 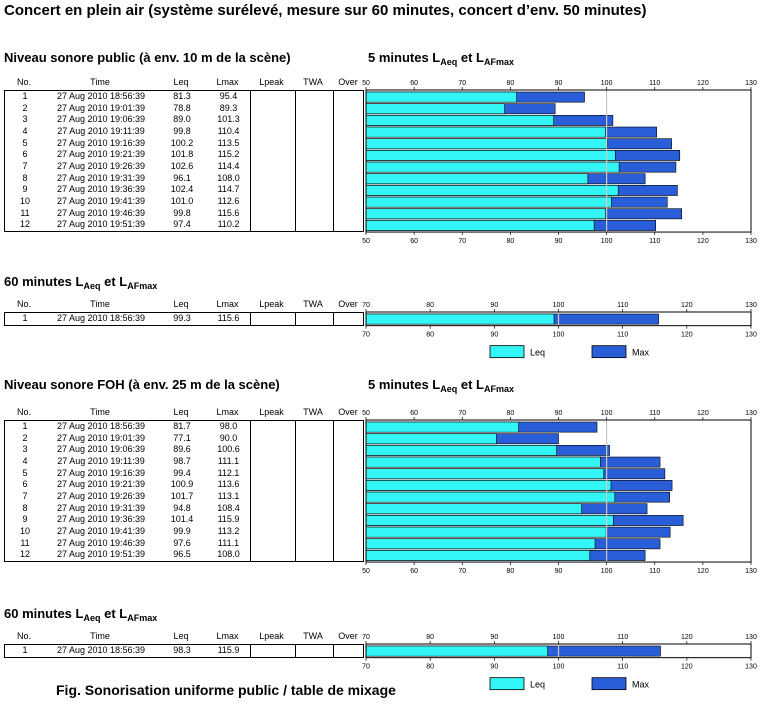 What do you see at coordinates (228, 224) in the screenshot?
I see `cell-lmax: 110.2` at bounding box center [228, 224].